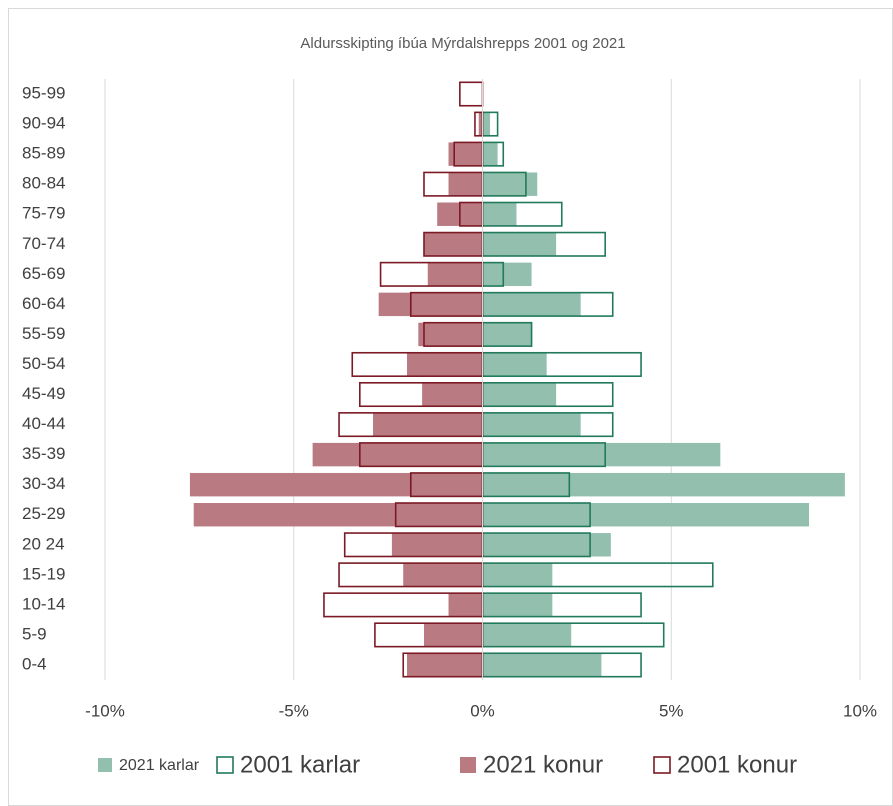 This screenshot has width=893, height=806. Describe the element at coordinates (43, 483) in the screenshot. I see `y-tick-label: 30-34` at that location.